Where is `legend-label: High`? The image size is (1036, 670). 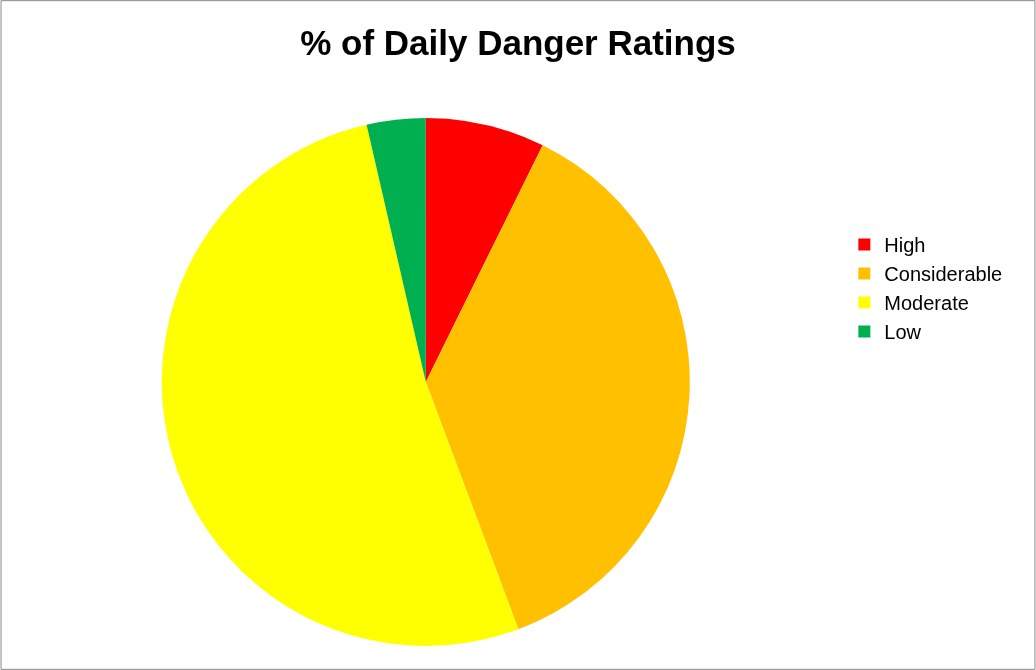 legend-label: High is located at coordinates (905, 245).